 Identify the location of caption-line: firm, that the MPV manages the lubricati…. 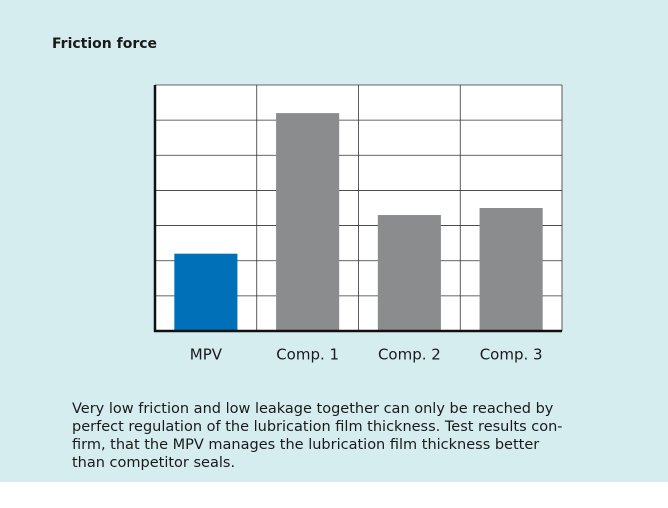
(305, 445).